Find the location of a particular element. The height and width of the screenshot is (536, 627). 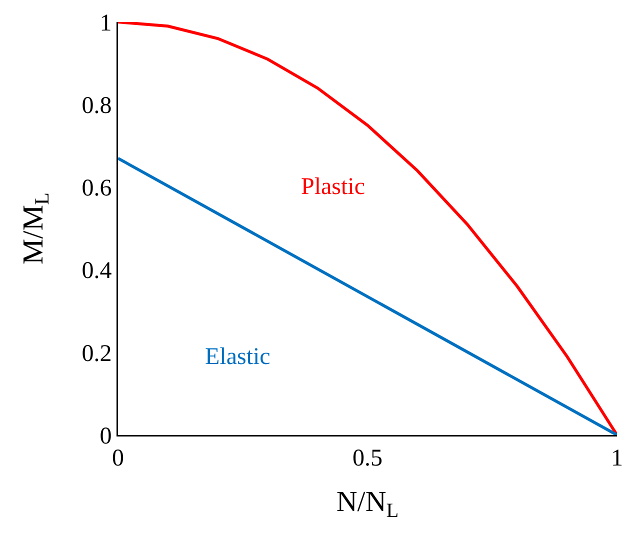

y-tick-label: 0.2 is located at coordinates (97, 353).